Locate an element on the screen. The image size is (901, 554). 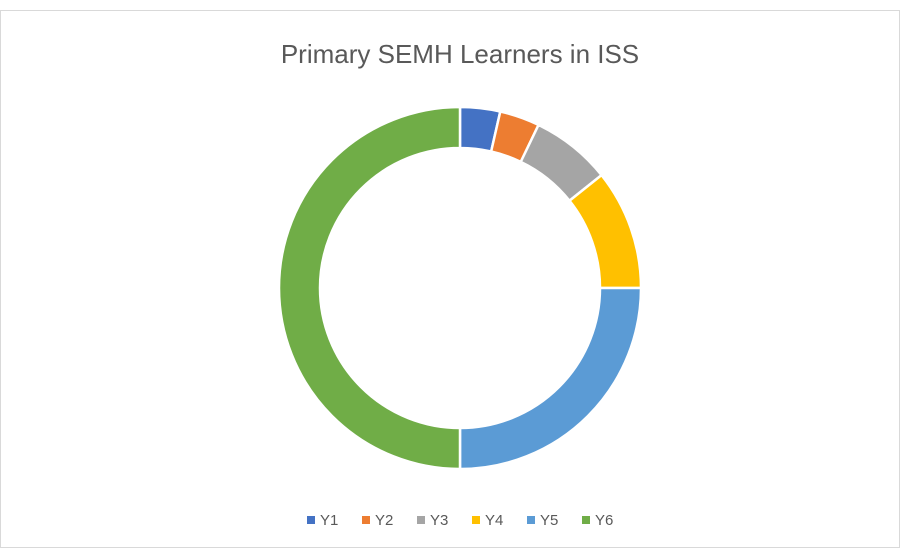
legend-label: Y5 is located at coordinates (549, 520).